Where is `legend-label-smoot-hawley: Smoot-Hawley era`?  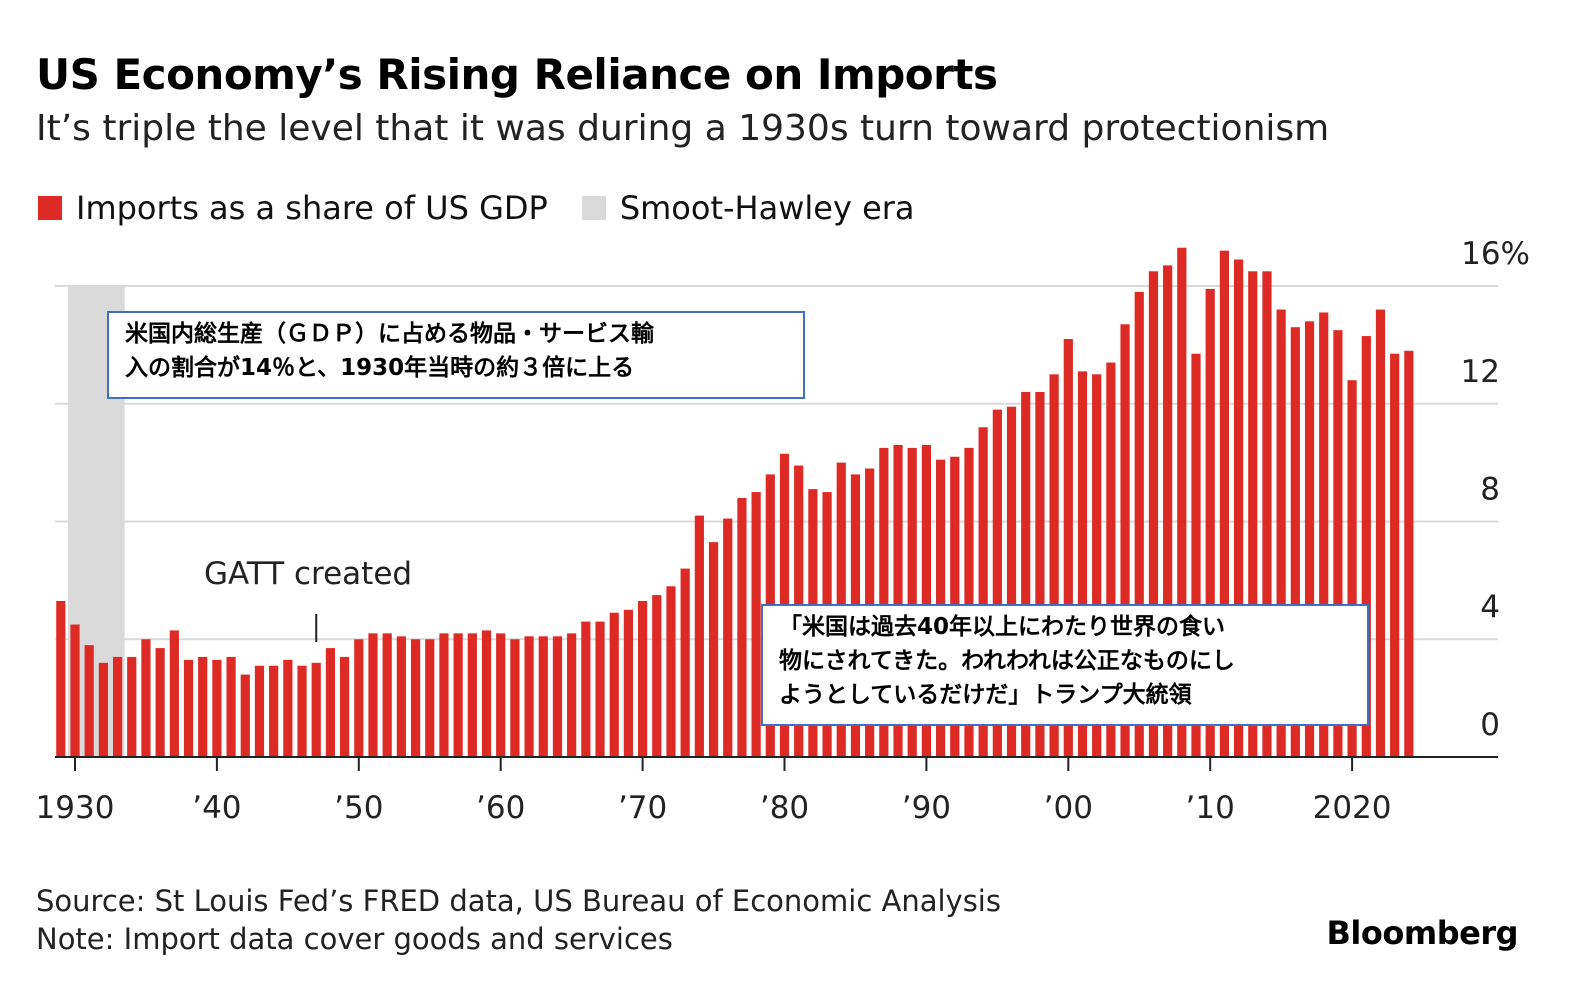
legend-label-smoot-hawley: Smoot-Hawley era is located at coordinates (767, 208).